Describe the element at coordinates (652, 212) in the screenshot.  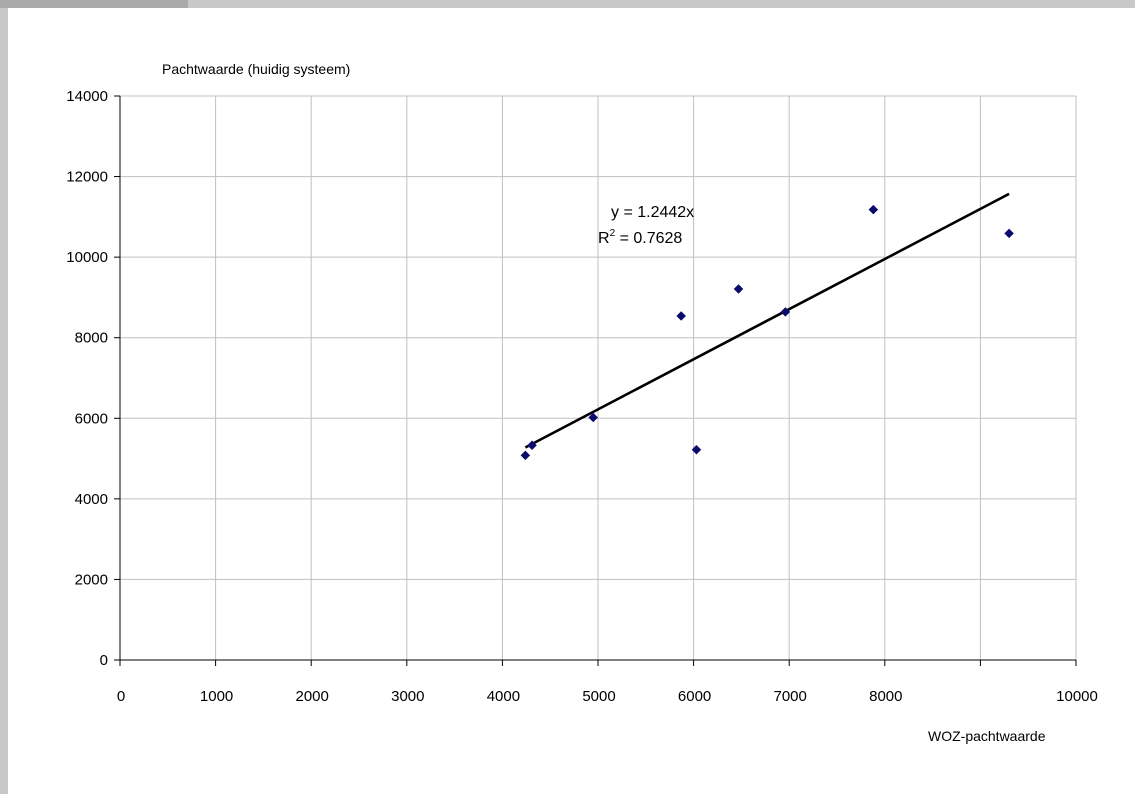
I see `trend-equation: y = 1.2442x` at that location.